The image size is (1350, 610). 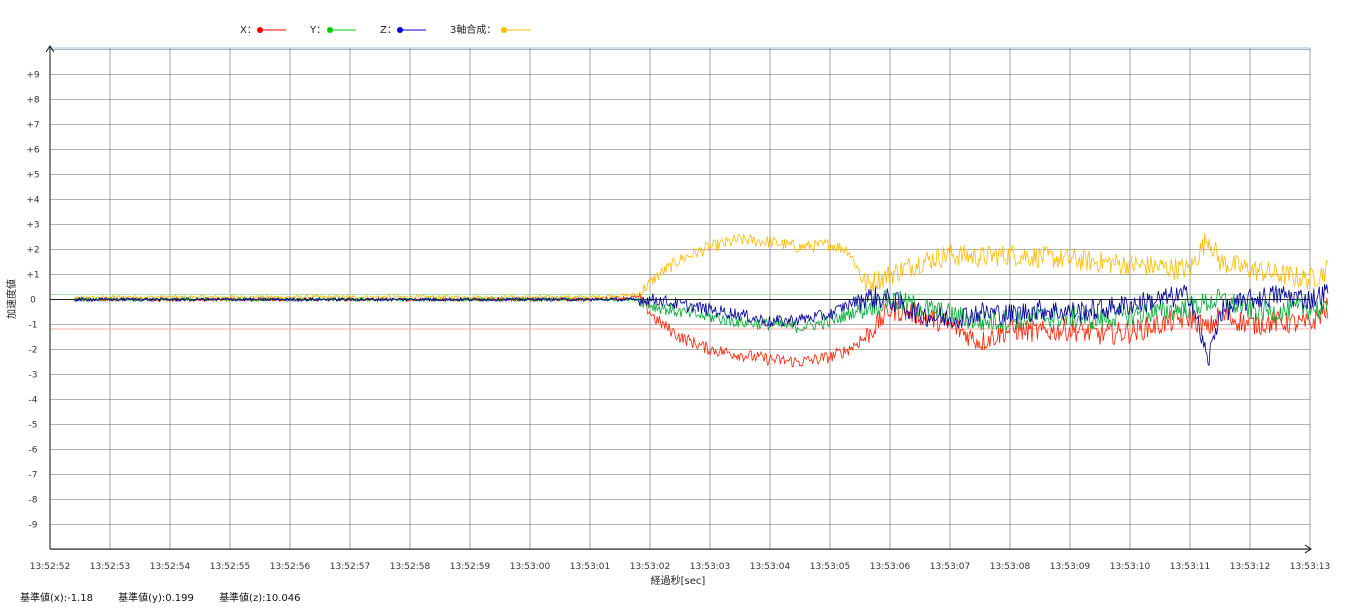 I want to click on legend-label: Z：, so click(x=388, y=30).